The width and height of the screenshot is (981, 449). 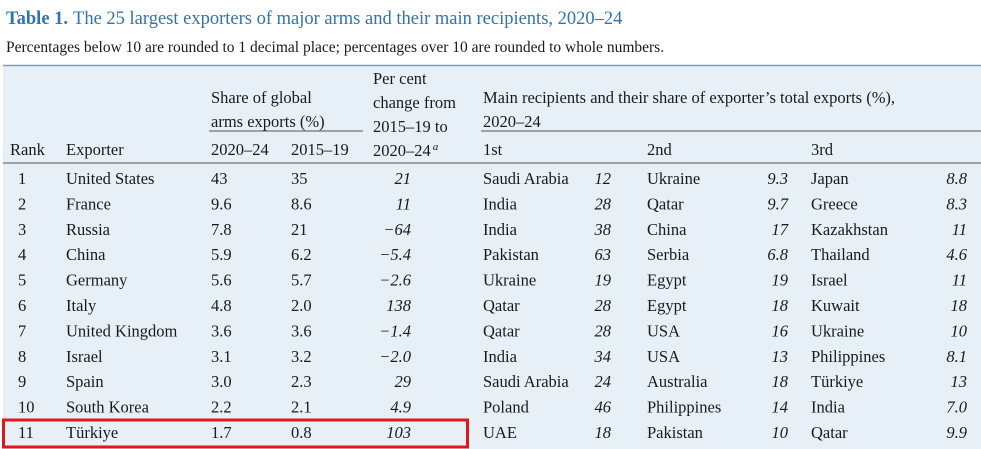 What do you see at coordinates (603, 407) in the screenshot?
I see `table-cell: 46` at bounding box center [603, 407].